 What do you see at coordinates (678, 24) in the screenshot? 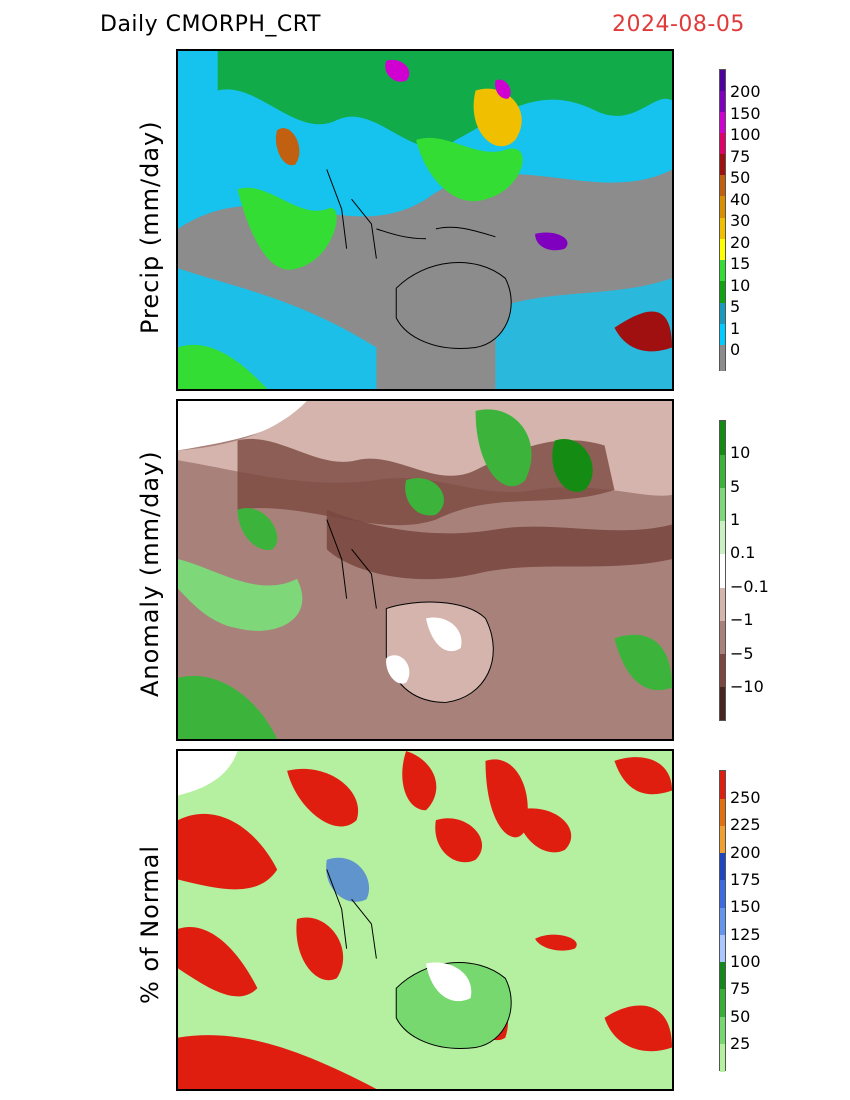
I see `date-label: 2024-08-05` at bounding box center [678, 24].